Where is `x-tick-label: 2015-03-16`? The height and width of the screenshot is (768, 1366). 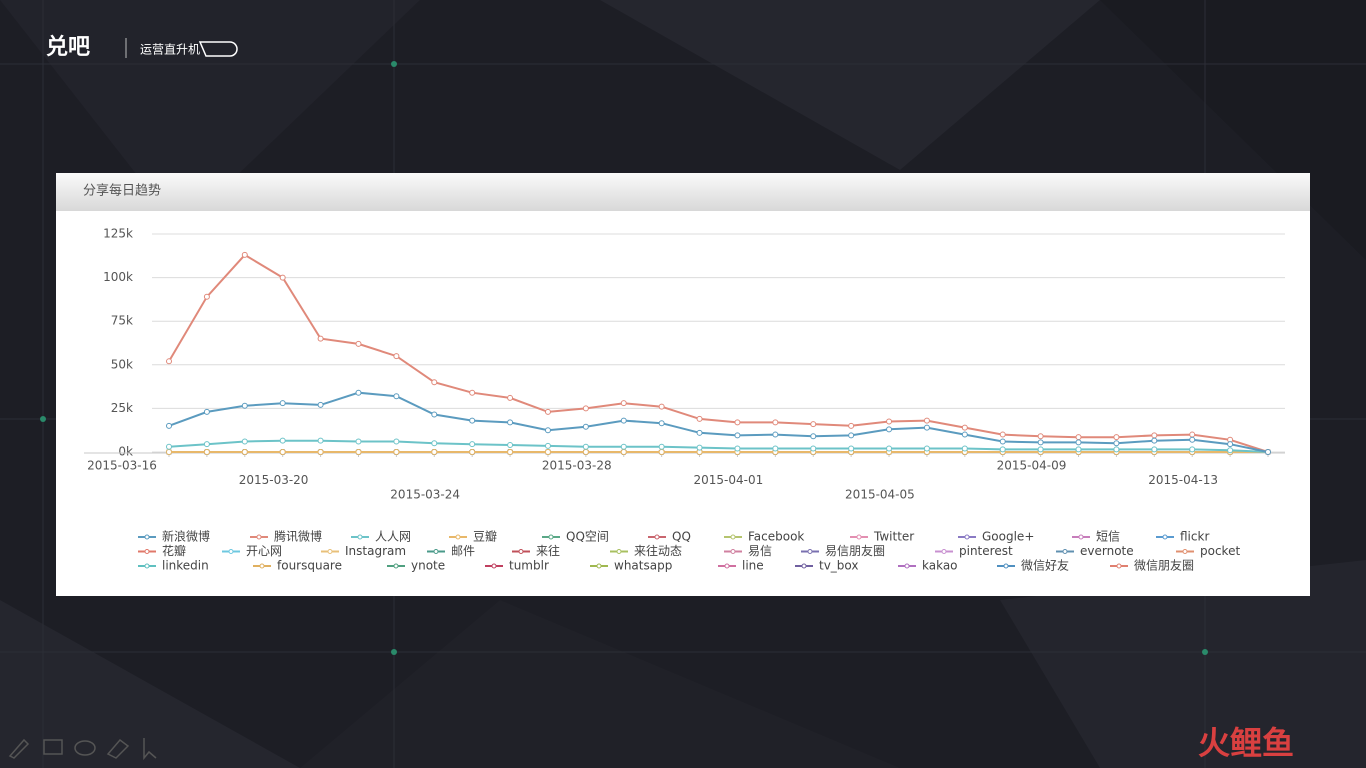 x-tick-label: 2015-03-16 is located at coordinates (122, 466).